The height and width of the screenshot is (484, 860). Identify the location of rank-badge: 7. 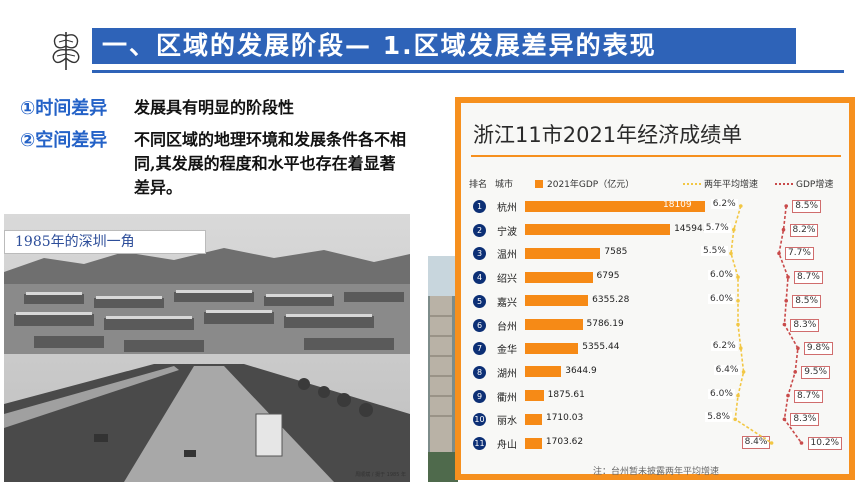
(479, 349).